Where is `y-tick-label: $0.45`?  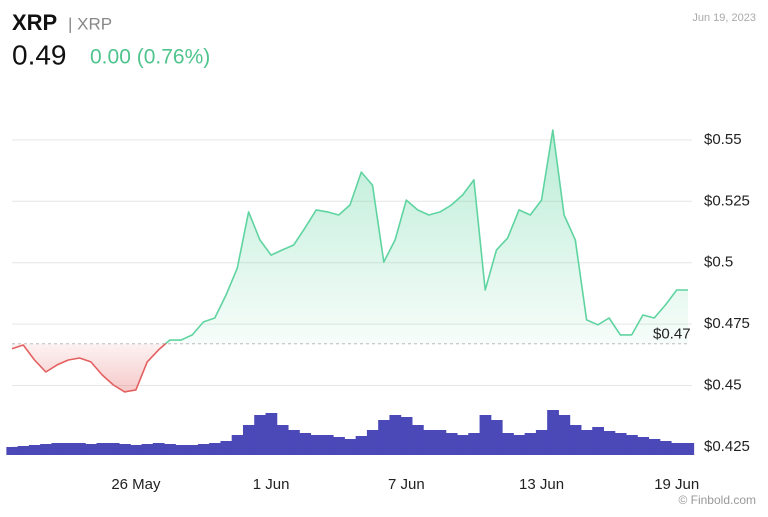
y-tick-label: $0.45 is located at coordinates (723, 384).